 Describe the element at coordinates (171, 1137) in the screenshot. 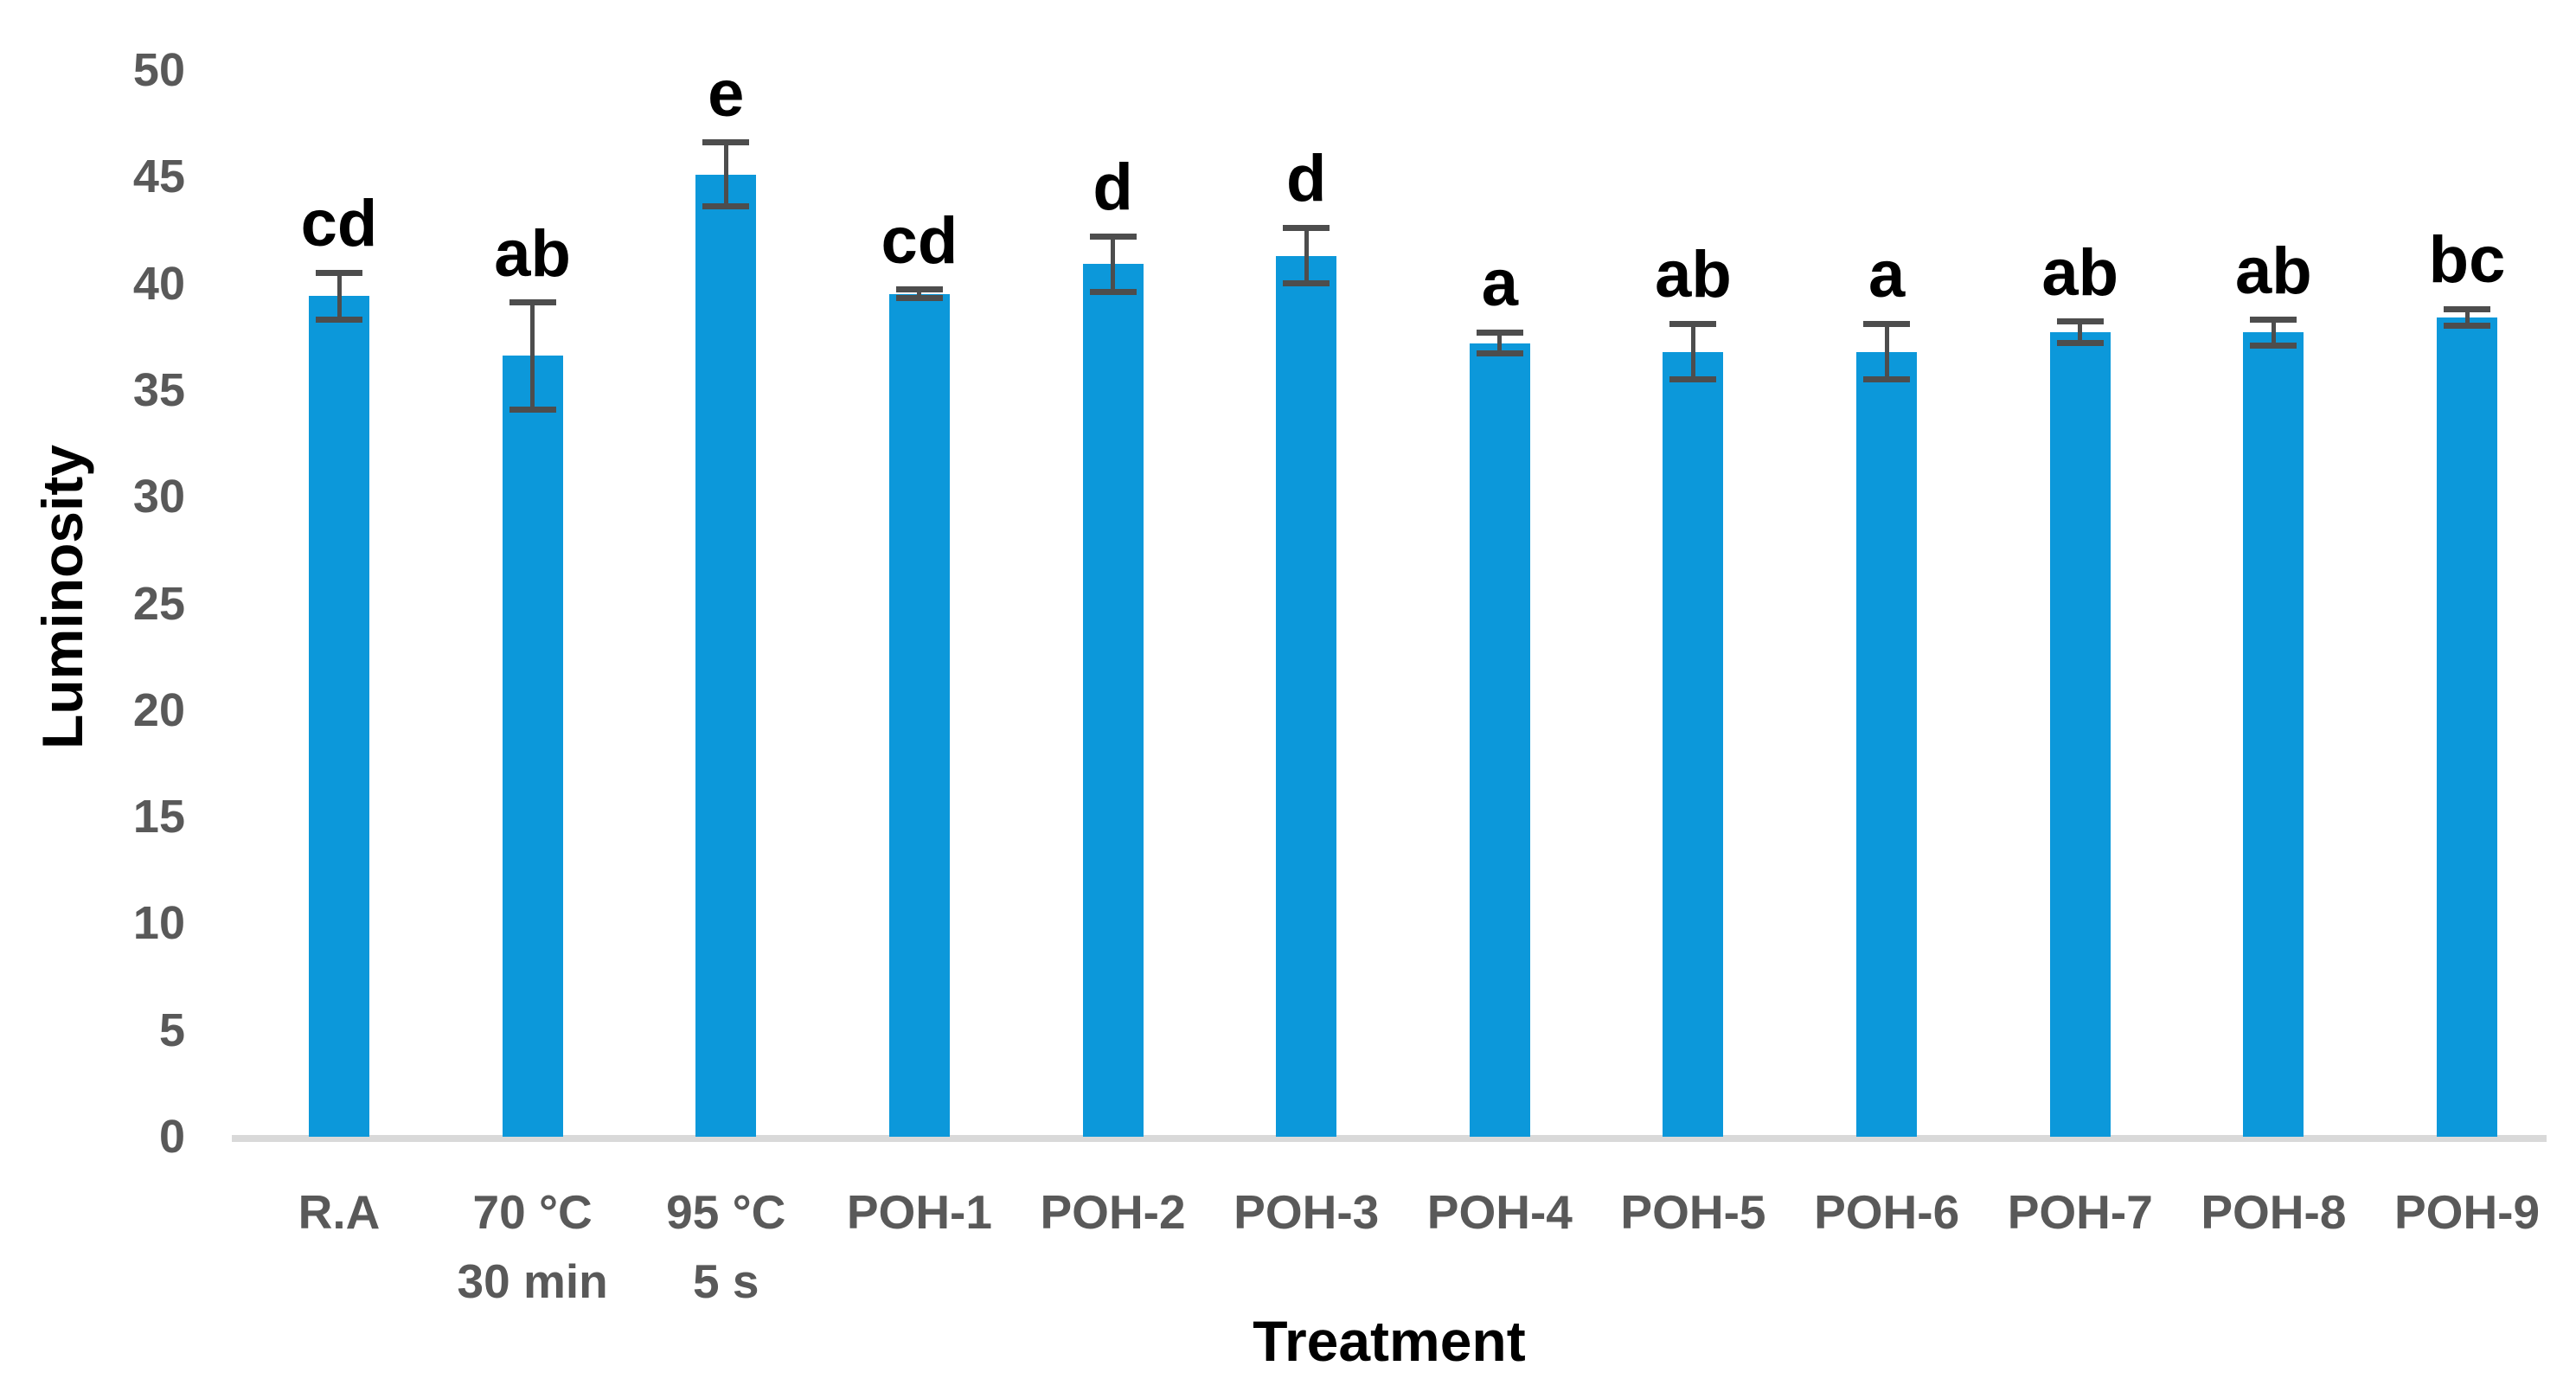

I see `y-tick-label: 0` at that location.